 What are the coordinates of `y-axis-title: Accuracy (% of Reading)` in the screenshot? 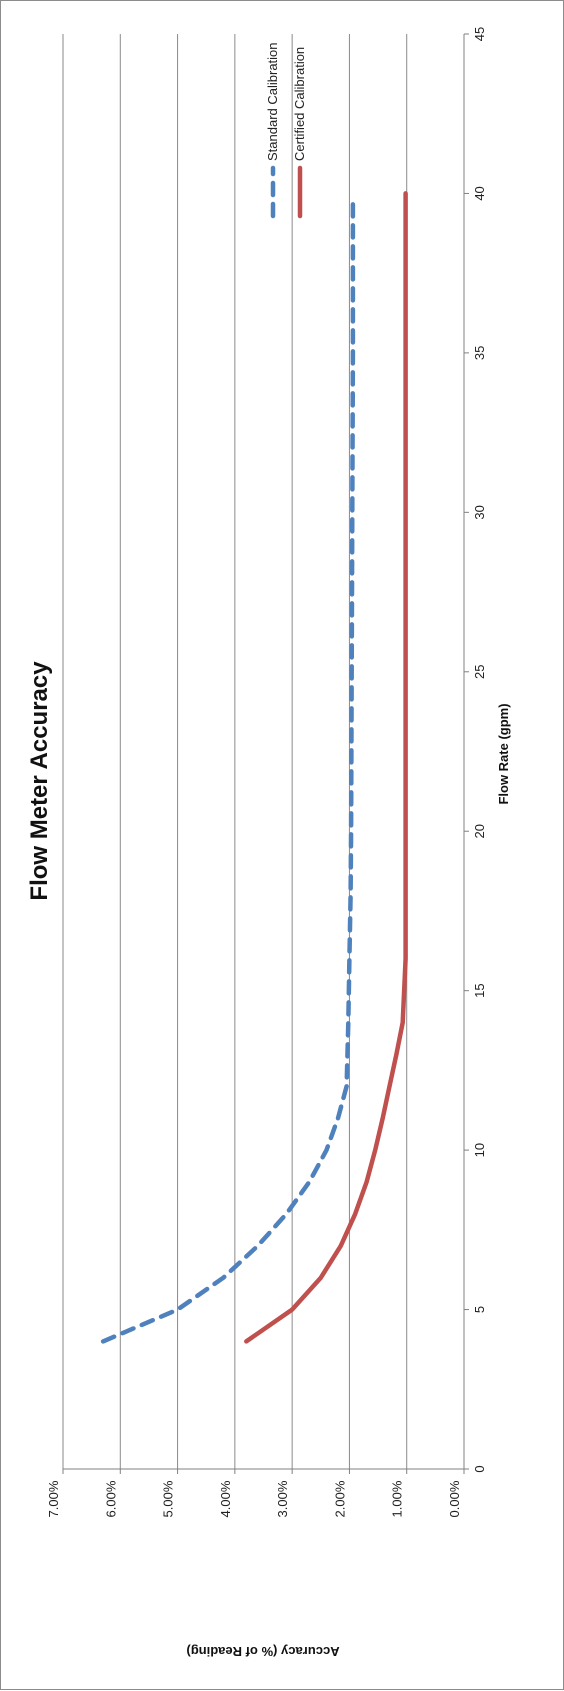 It's located at (262, 1651).